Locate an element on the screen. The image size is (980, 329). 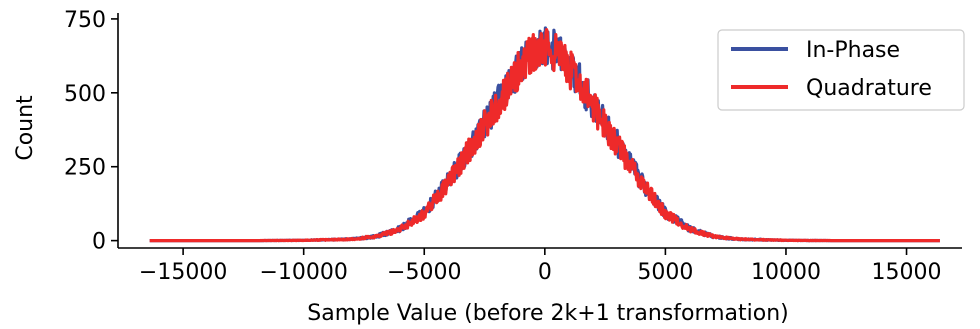
x-tick-label: 0 is located at coordinates (545, 272).